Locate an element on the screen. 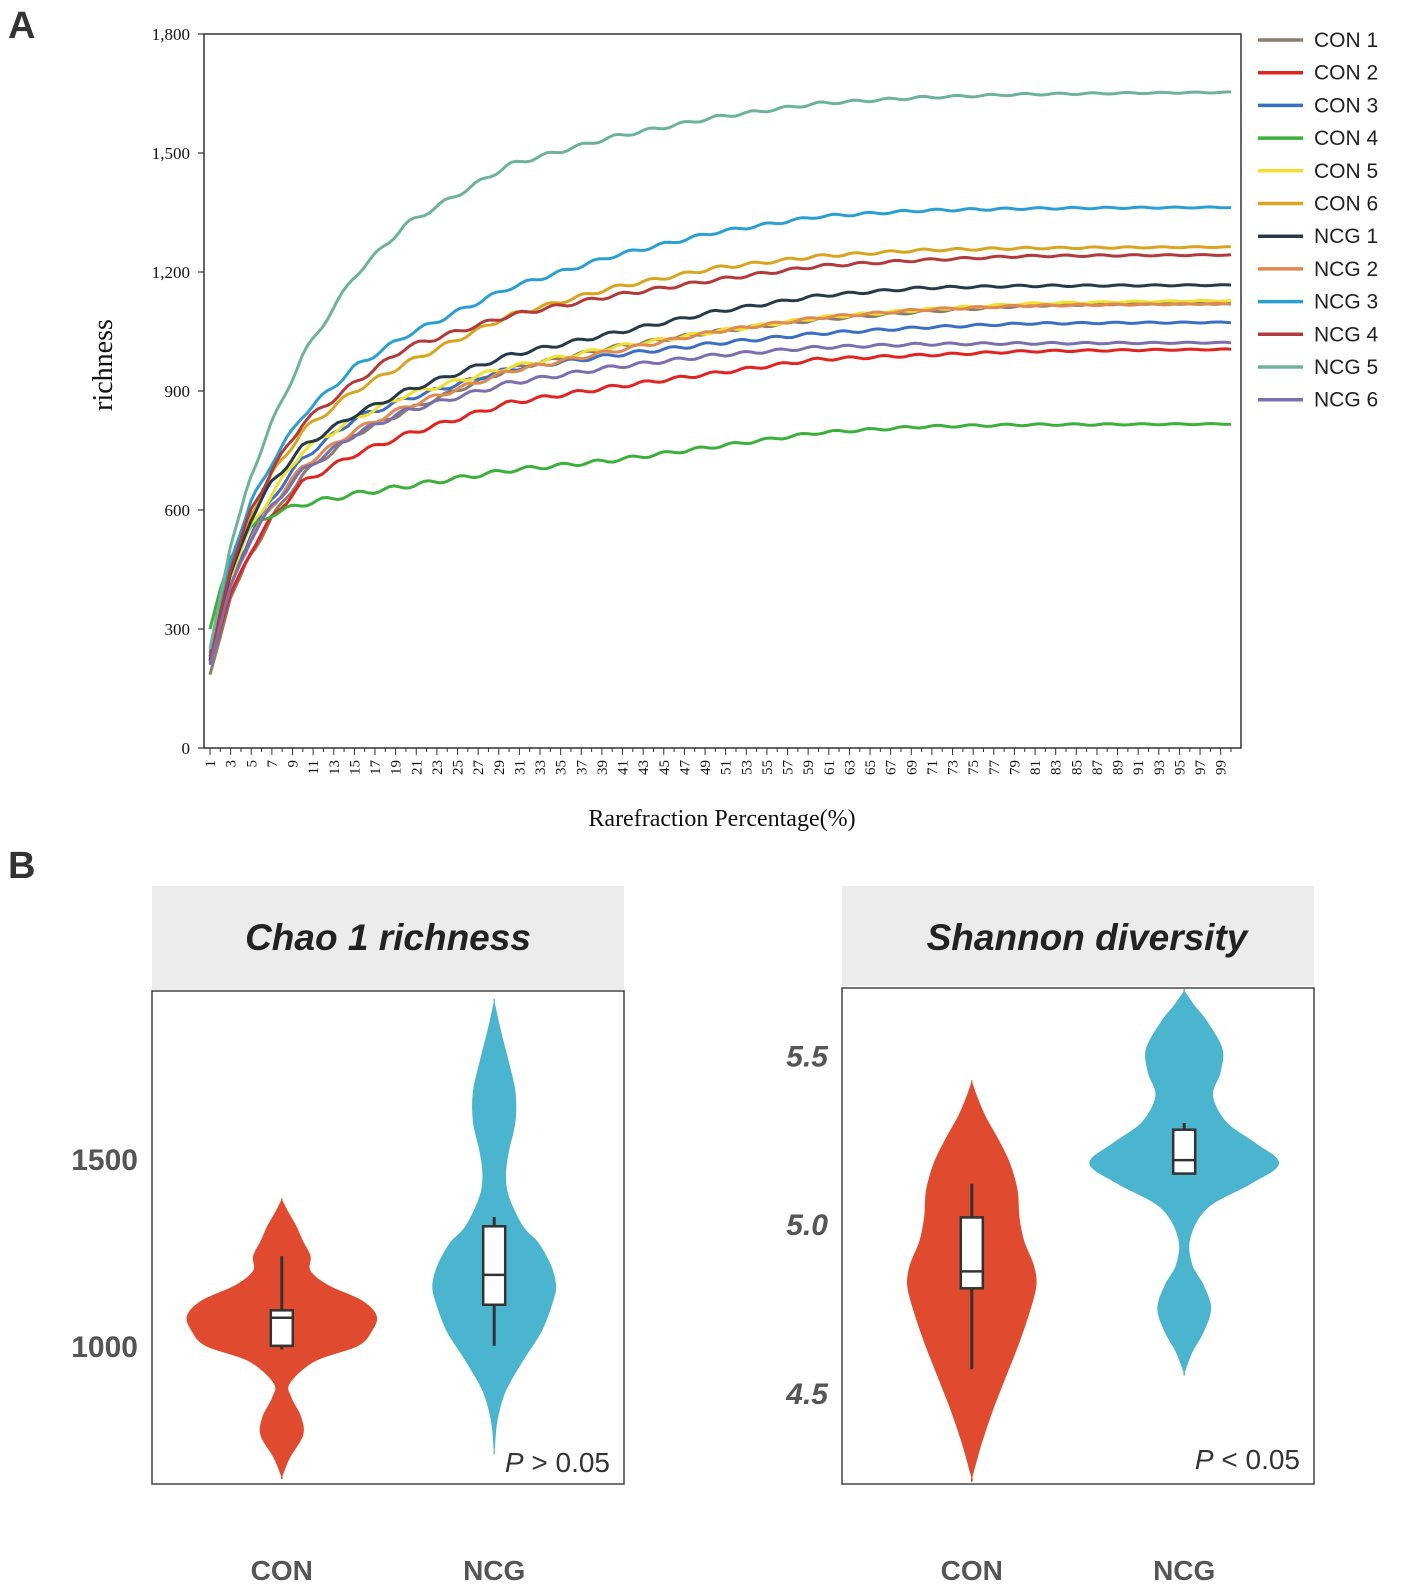 This screenshot has width=1417, height=1590. chao1-p-label: P is located at coordinates (514, 1462).